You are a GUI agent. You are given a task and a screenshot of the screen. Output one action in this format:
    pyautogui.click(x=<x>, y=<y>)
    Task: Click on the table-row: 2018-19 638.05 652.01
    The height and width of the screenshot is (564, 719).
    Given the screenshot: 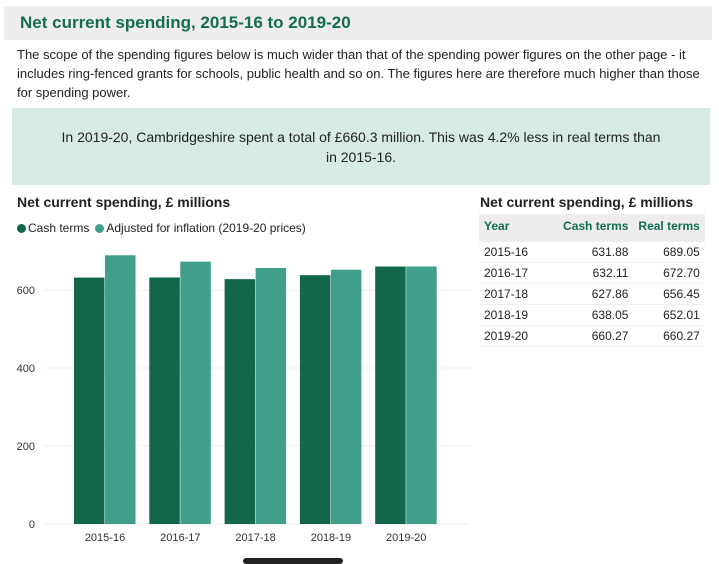 What is the action you would take?
    pyautogui.click(x=592, y=315)
    